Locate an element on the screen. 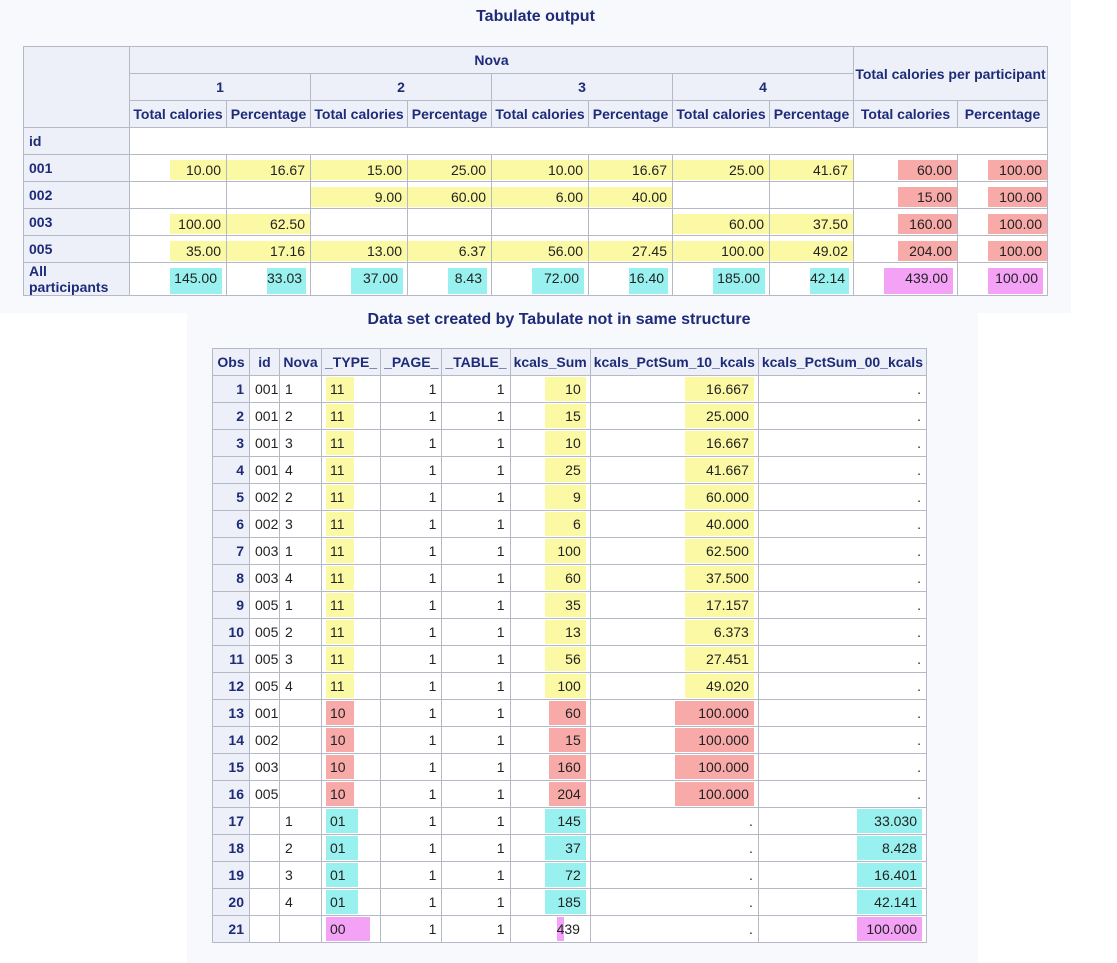 Image resolution: width=1117 pixels, height=963 pixels. tabulate-cell: 16.40 is located at coordinates (630, 279).